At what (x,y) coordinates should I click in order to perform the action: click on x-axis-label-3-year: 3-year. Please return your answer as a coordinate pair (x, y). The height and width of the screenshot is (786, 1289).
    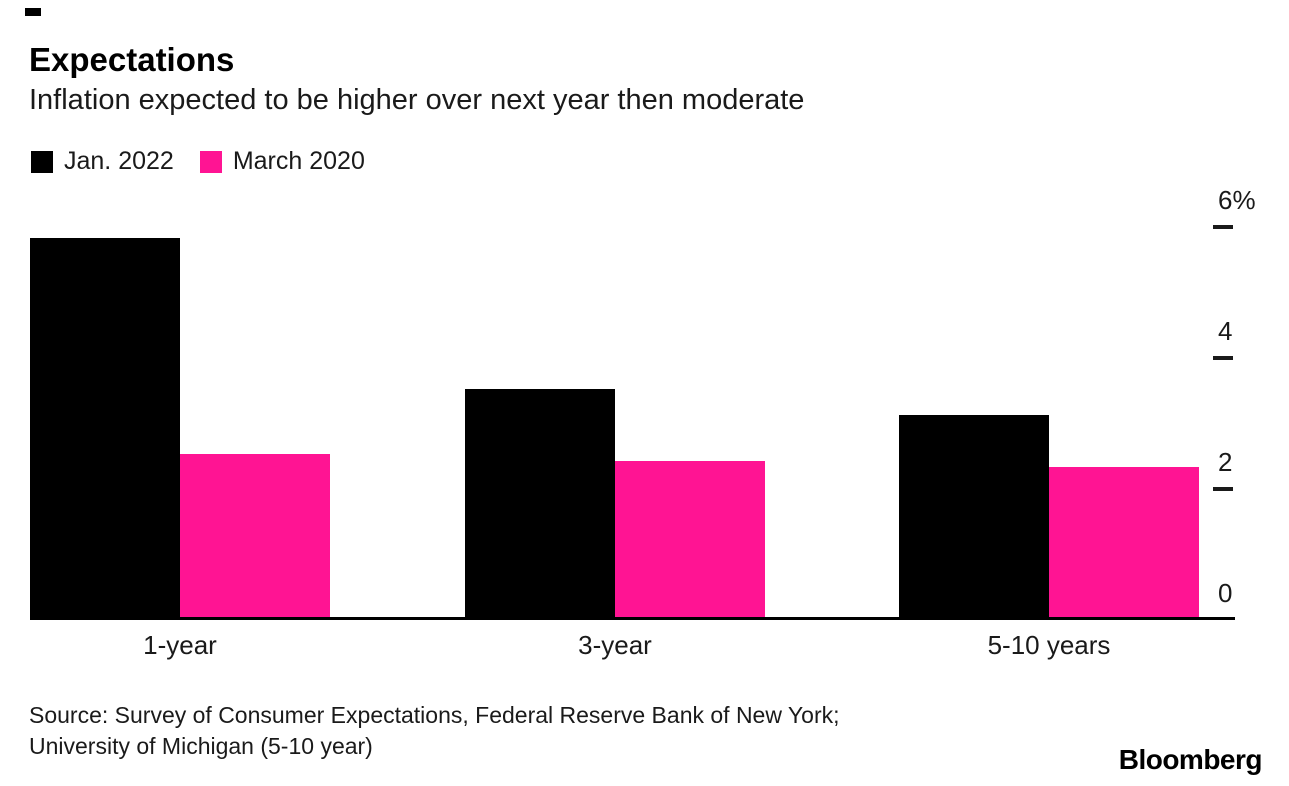
    Looking at the image, I should click on (615, 645).